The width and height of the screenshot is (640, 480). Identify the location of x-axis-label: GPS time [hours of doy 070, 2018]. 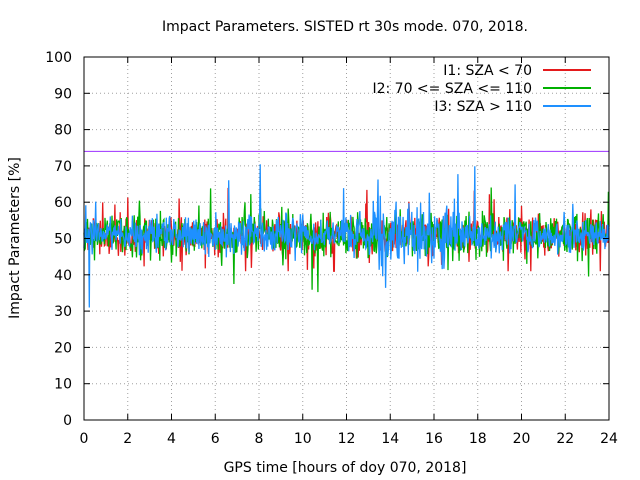
(345, 468).